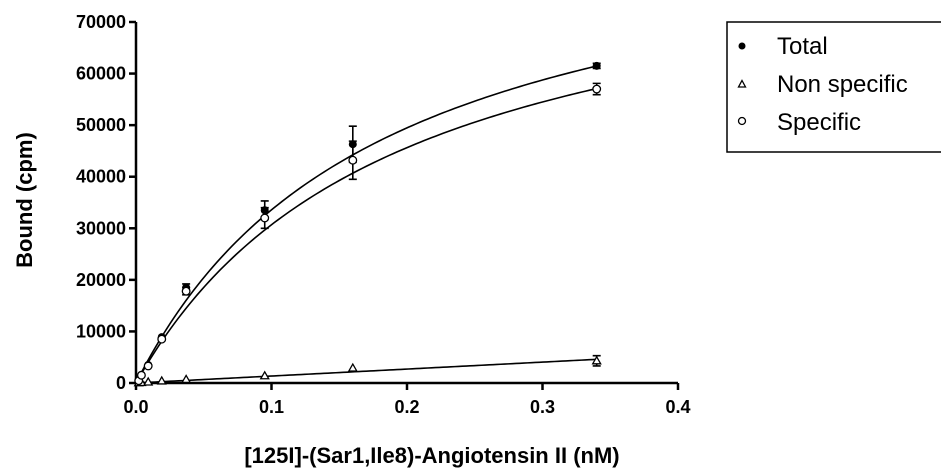 This screenshot has height=473, width=941. I want to click on x-axis-title: [125I]-(Sar1,Ile8)-Angiotensin II (nM), so click(431, 455).